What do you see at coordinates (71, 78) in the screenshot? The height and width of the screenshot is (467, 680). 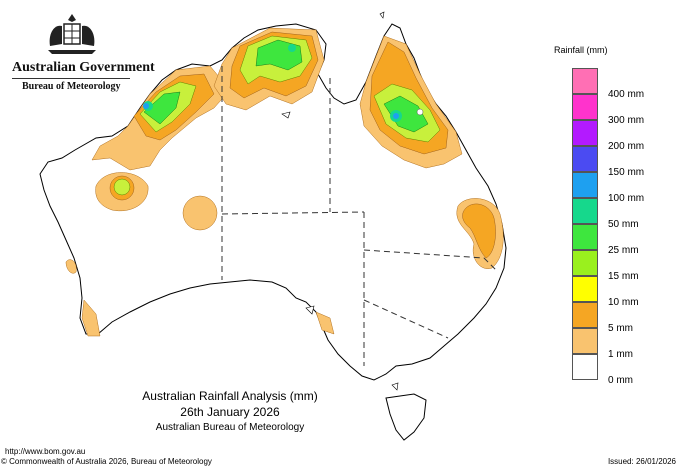 I see `header-divider` at bounding box center [71, 78].